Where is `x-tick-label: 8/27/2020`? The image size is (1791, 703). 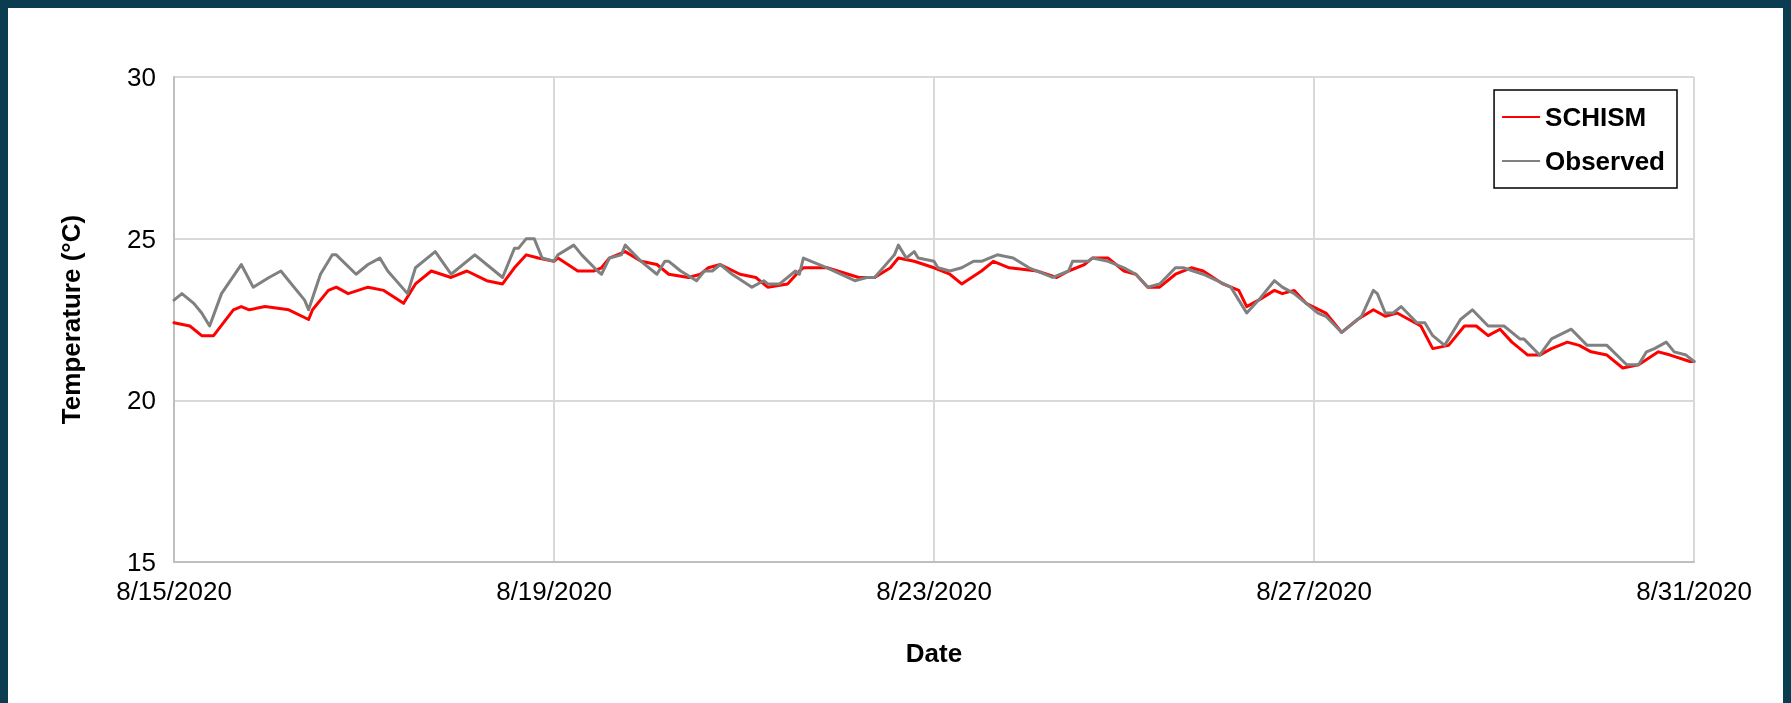 x-tick-label: 8/27/2020 is located at coordinates (1314, 591).